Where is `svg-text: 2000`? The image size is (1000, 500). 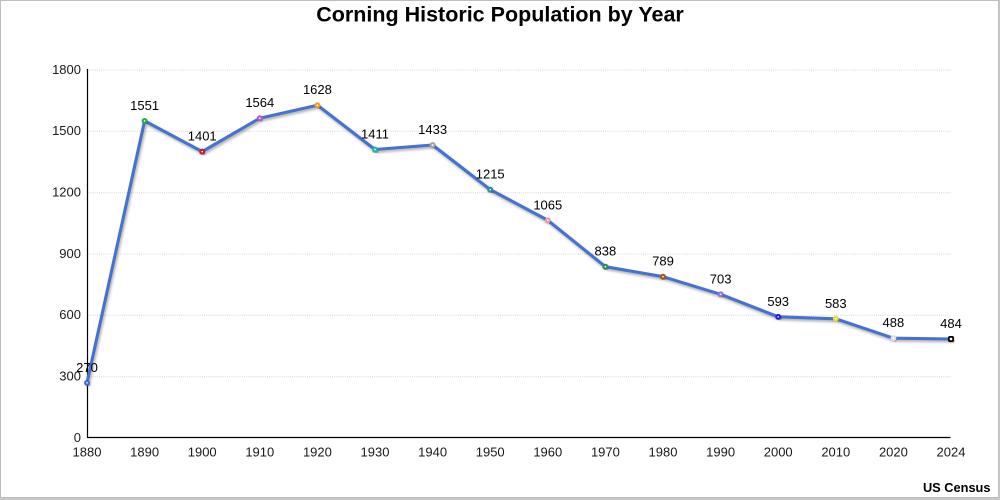 svg-text: 2000 is located at coordinates (778, 452).